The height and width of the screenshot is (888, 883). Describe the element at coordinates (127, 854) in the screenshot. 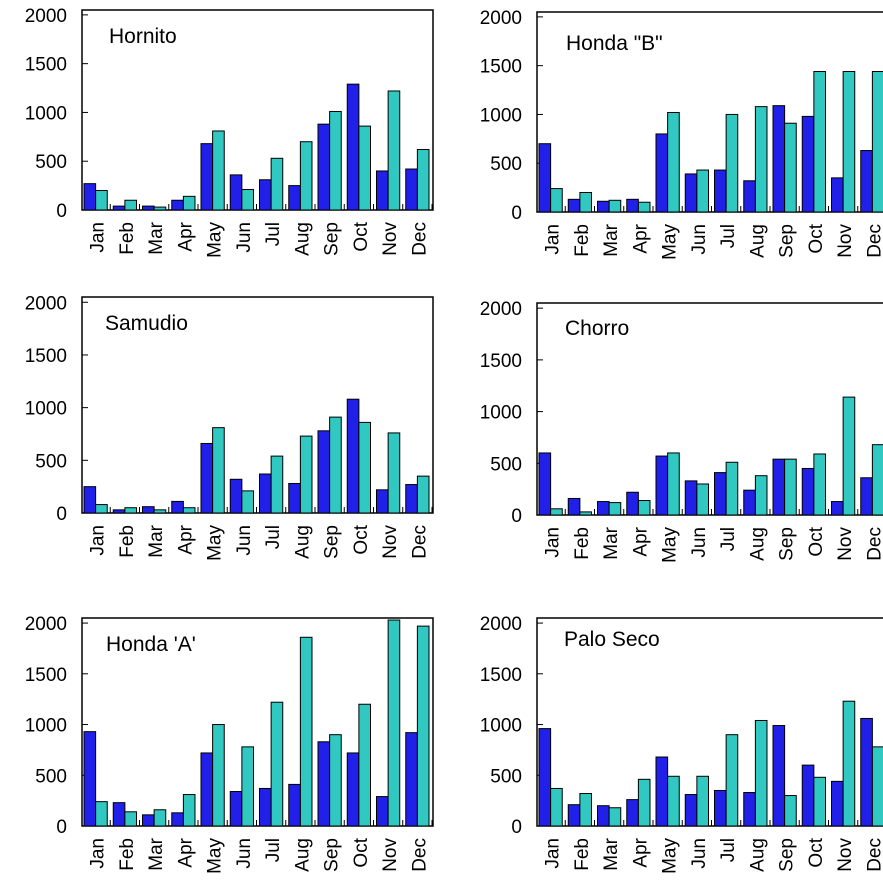

I see `x-tick-label: Feb` at that location.